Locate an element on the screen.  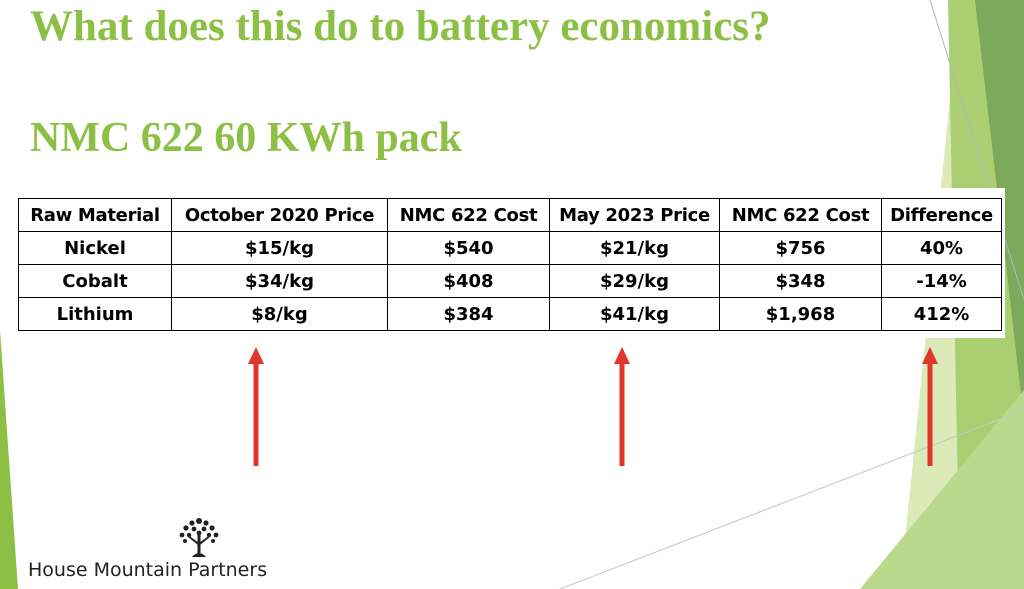
table-cell: $21/kg is located at coordinates (634, 248).